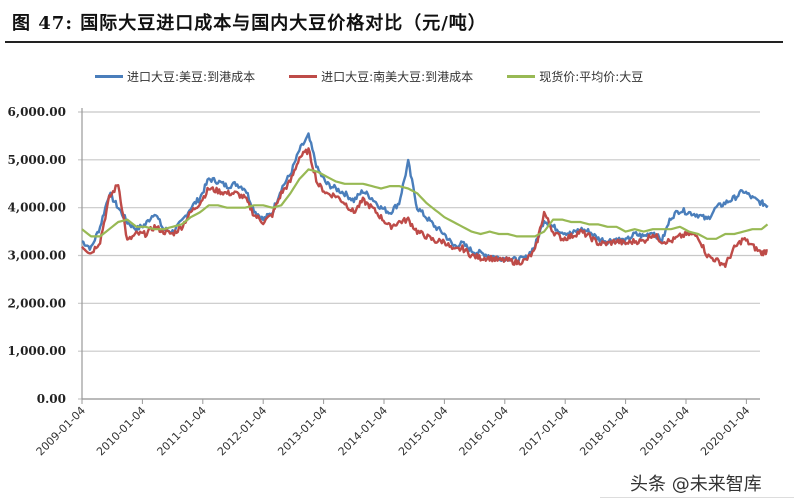 This screenshot has height=504, width=794. I want to click on legend-item-sa-soy: 进口大豆:南美大豆:到港成本, so click(381, 76).